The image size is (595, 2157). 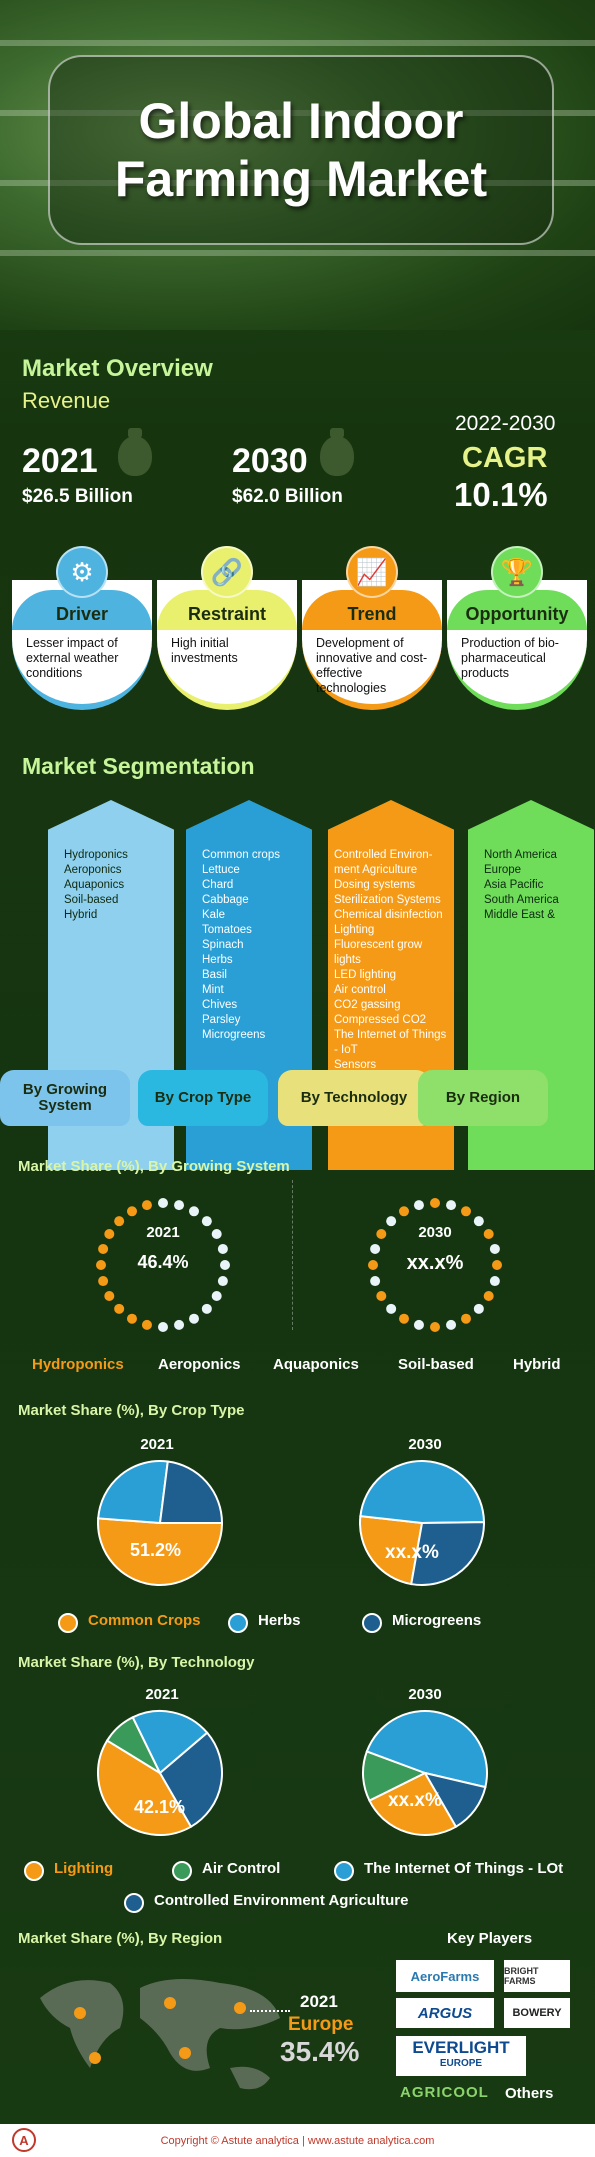 I want to click on segment-item: North America, so click(x=520, y=855).